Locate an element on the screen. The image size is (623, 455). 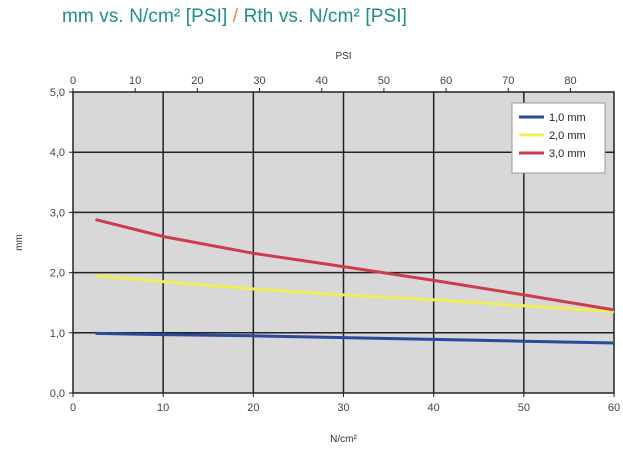
y-tick-label: 1,0 is located at coordinates (57, 334).